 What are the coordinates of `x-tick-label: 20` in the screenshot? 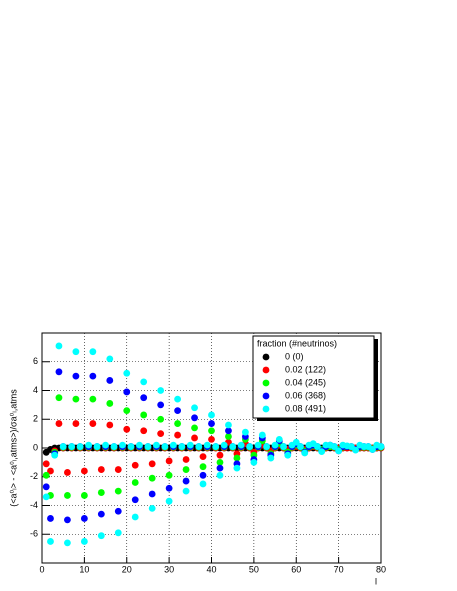 It's located at (127, 569).